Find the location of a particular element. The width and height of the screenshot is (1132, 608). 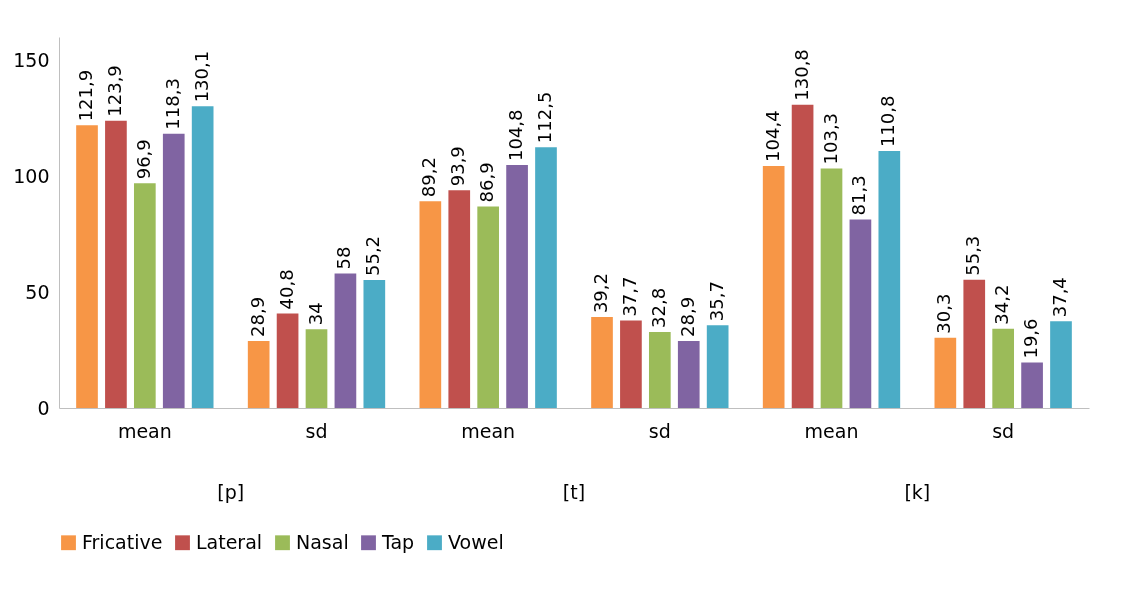

data-label: 123,9 is located at coordinates (114, 91).